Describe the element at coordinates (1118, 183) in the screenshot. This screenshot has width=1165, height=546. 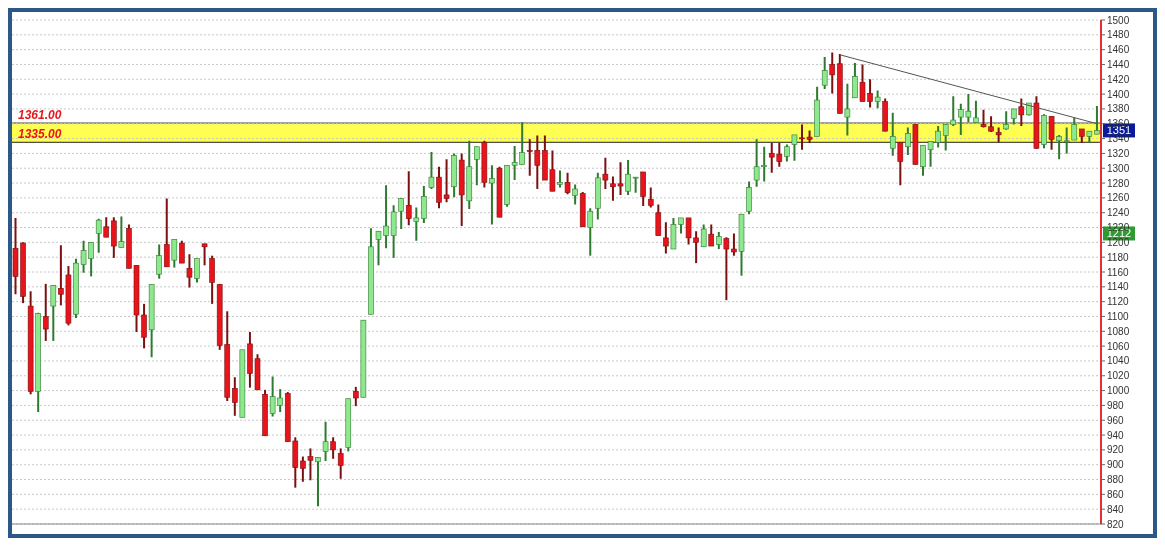
I see `y-tick-label: 1280` at that location.